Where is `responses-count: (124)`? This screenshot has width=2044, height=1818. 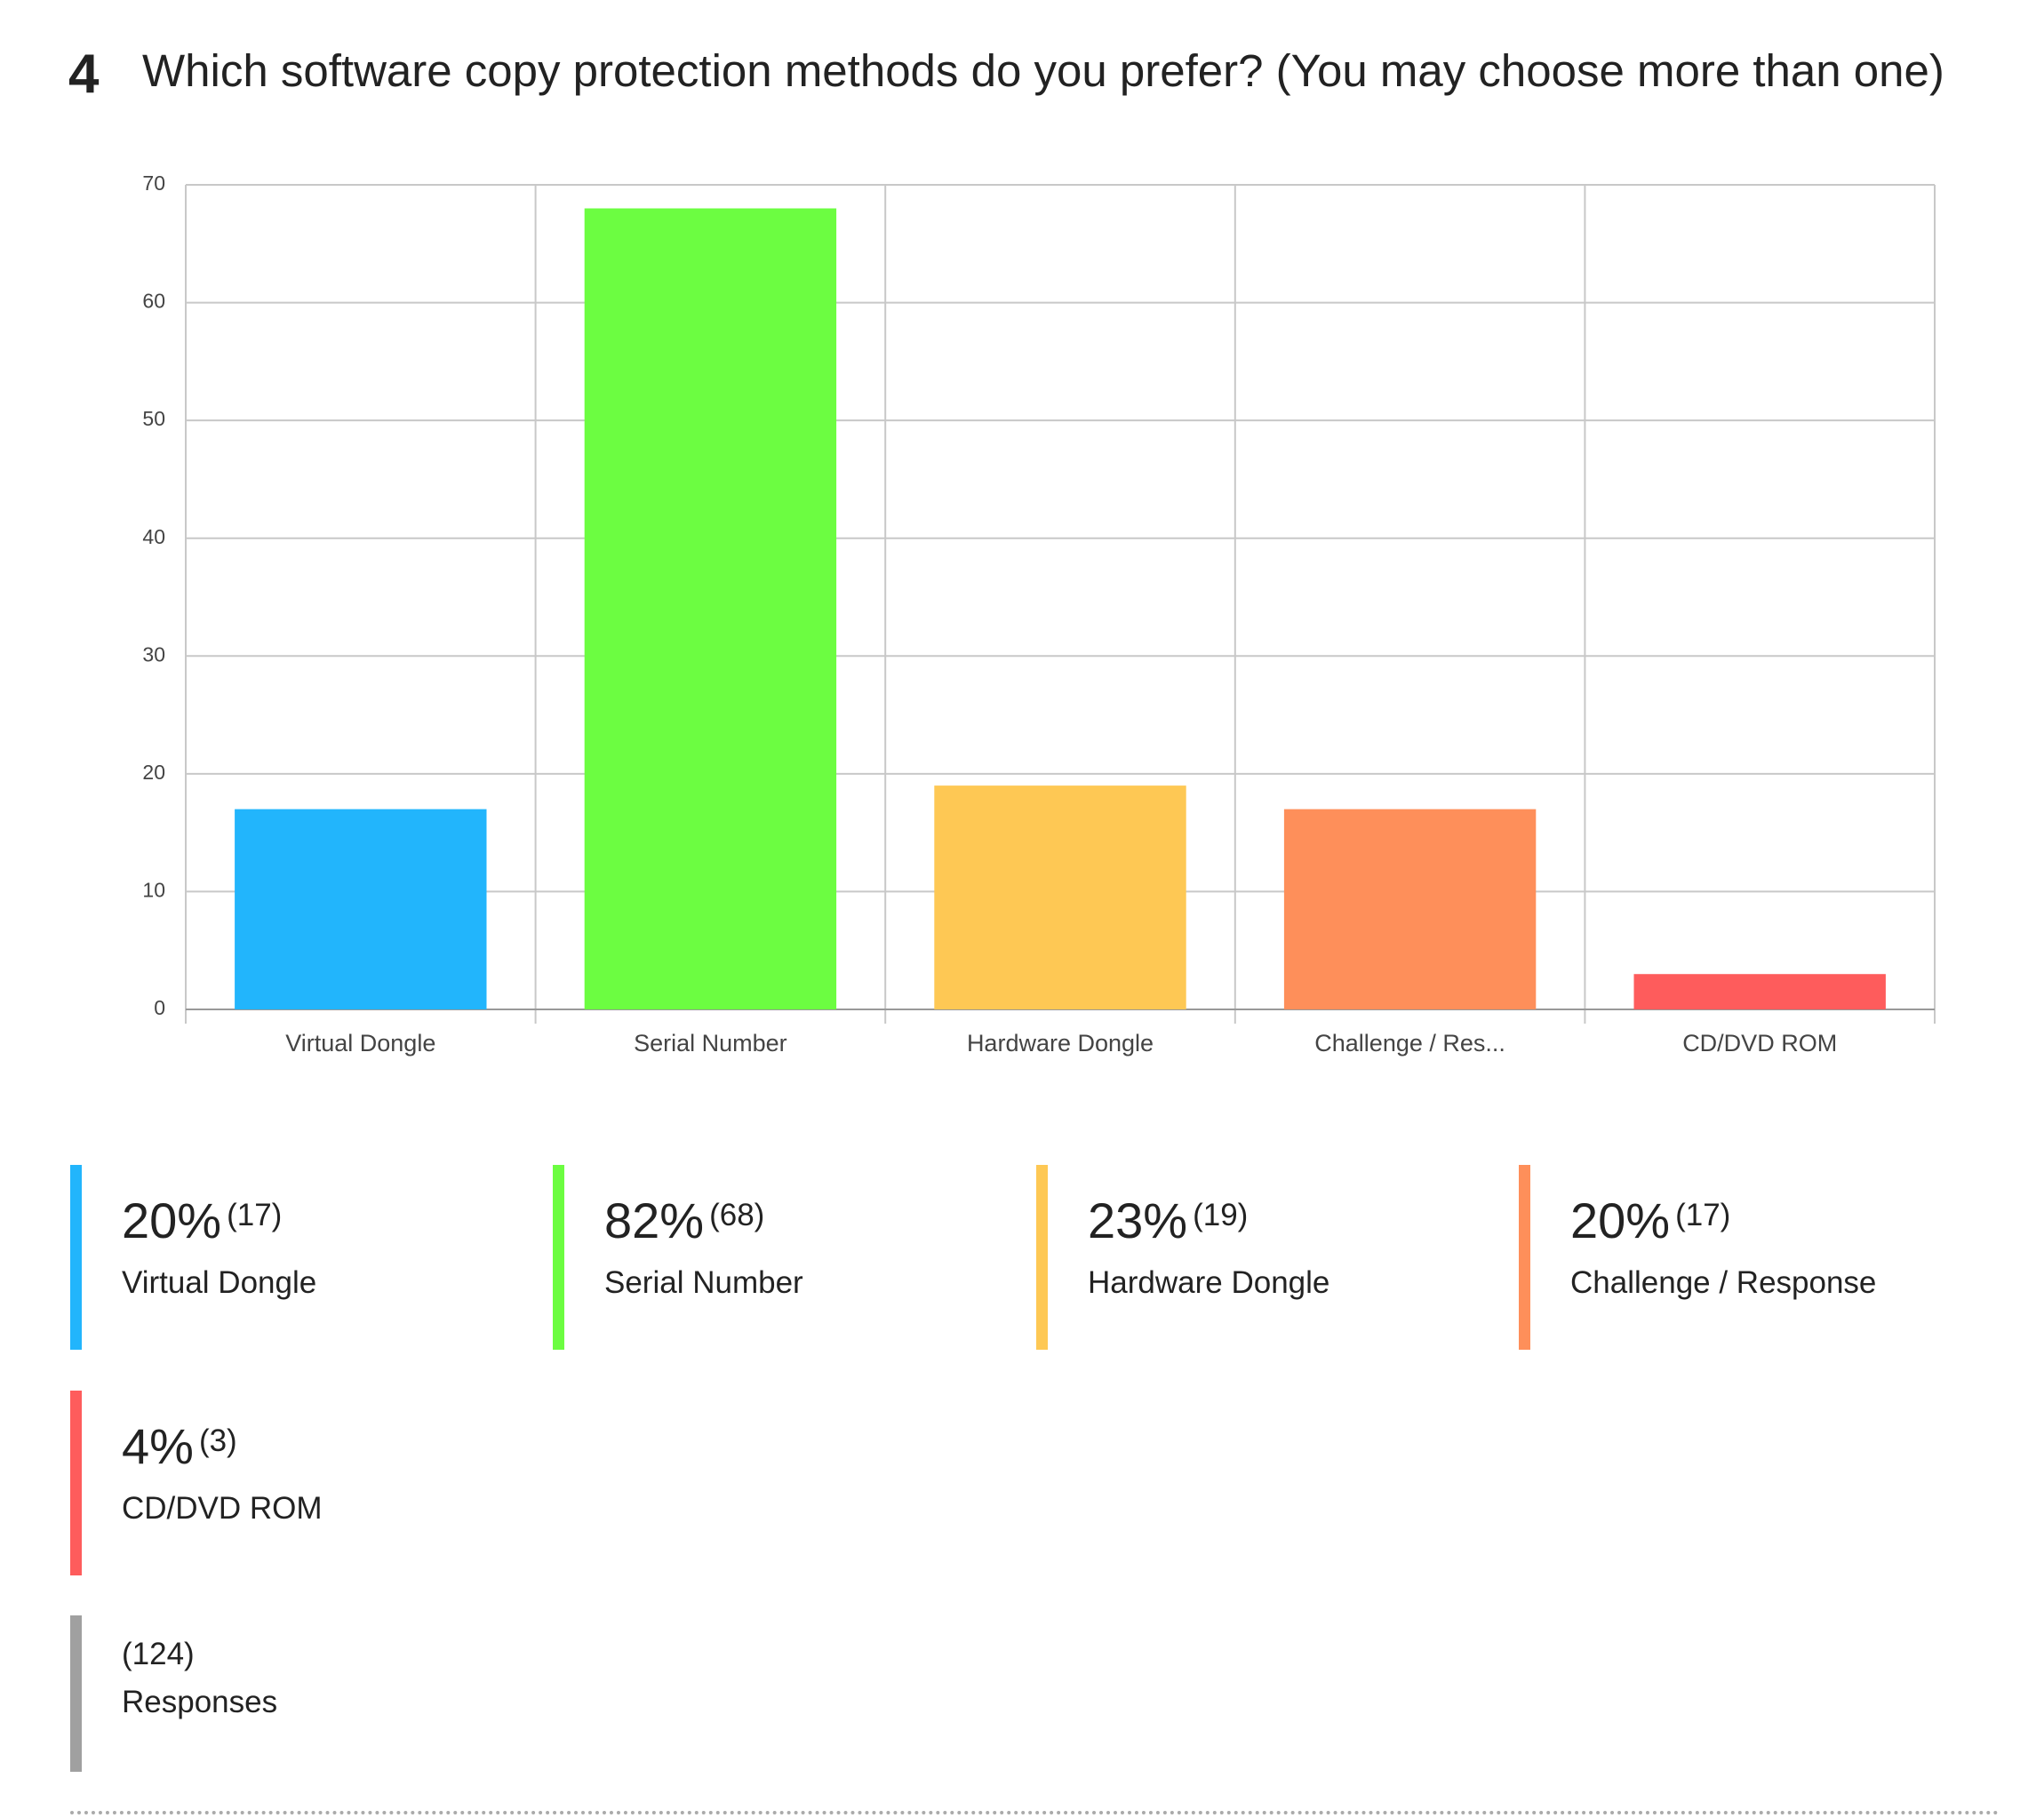
responses-count: (124) is located at coordinates (158, 1654).